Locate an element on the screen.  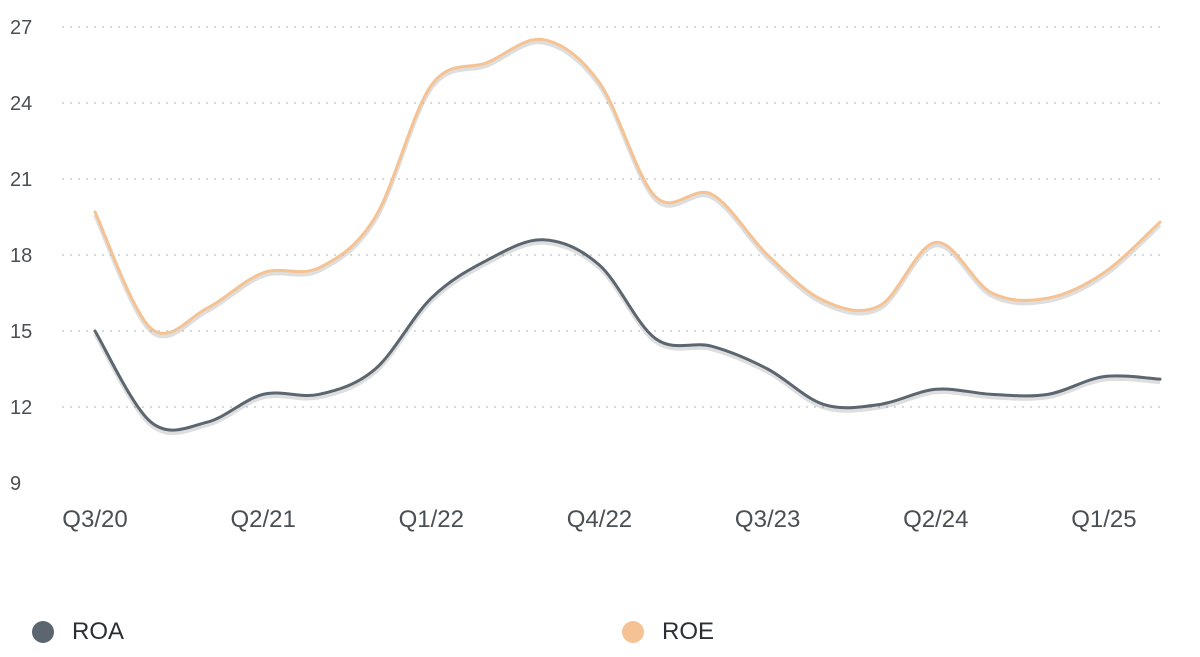
y-tick-label: 9 is located at coordinates (15, 484).